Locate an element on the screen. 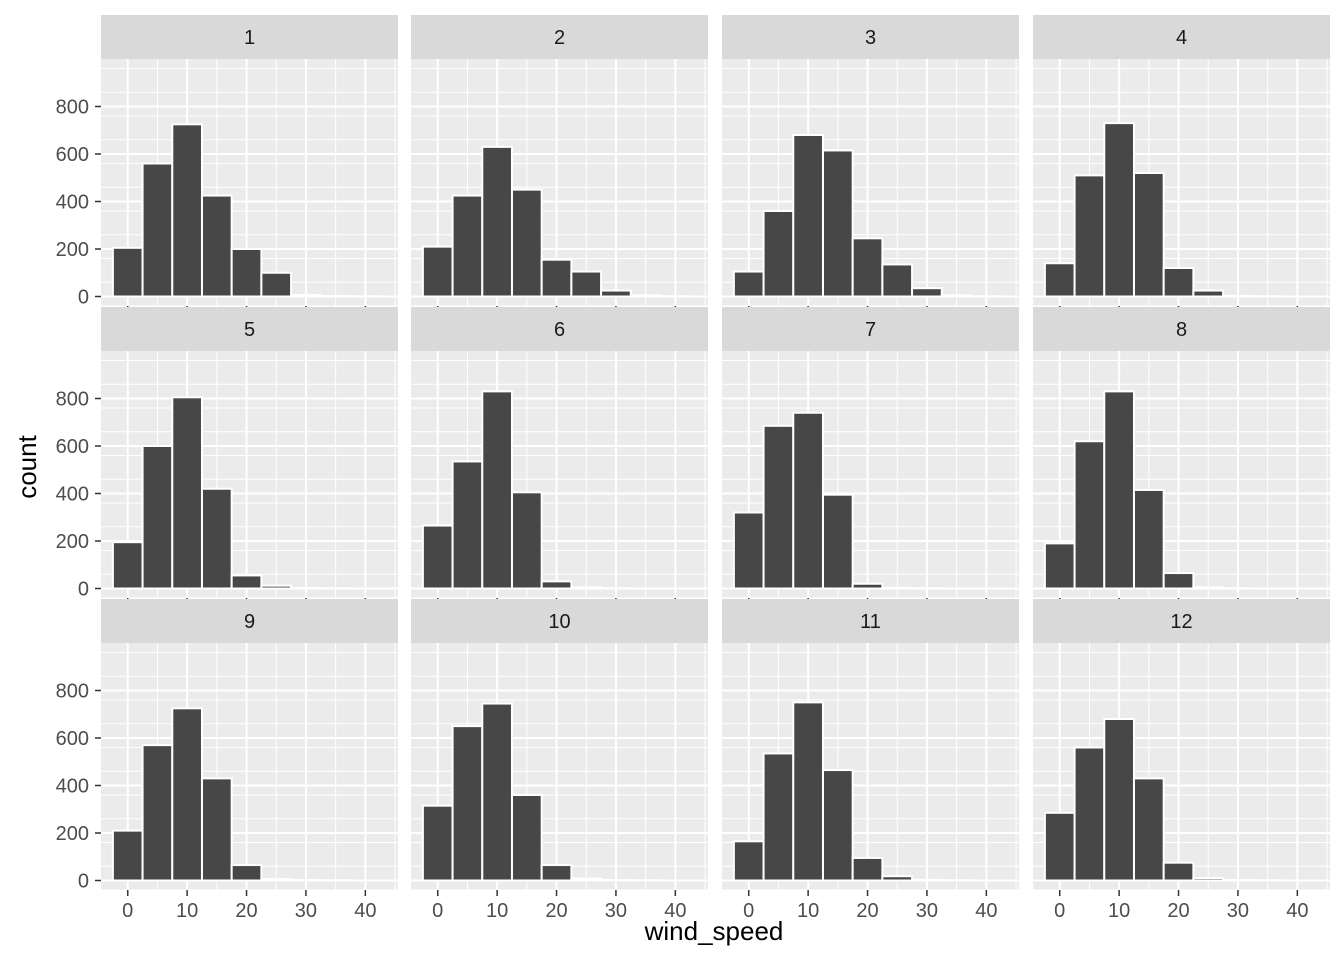  facet-strip-label: 10 is located at coordinates (559, 622).